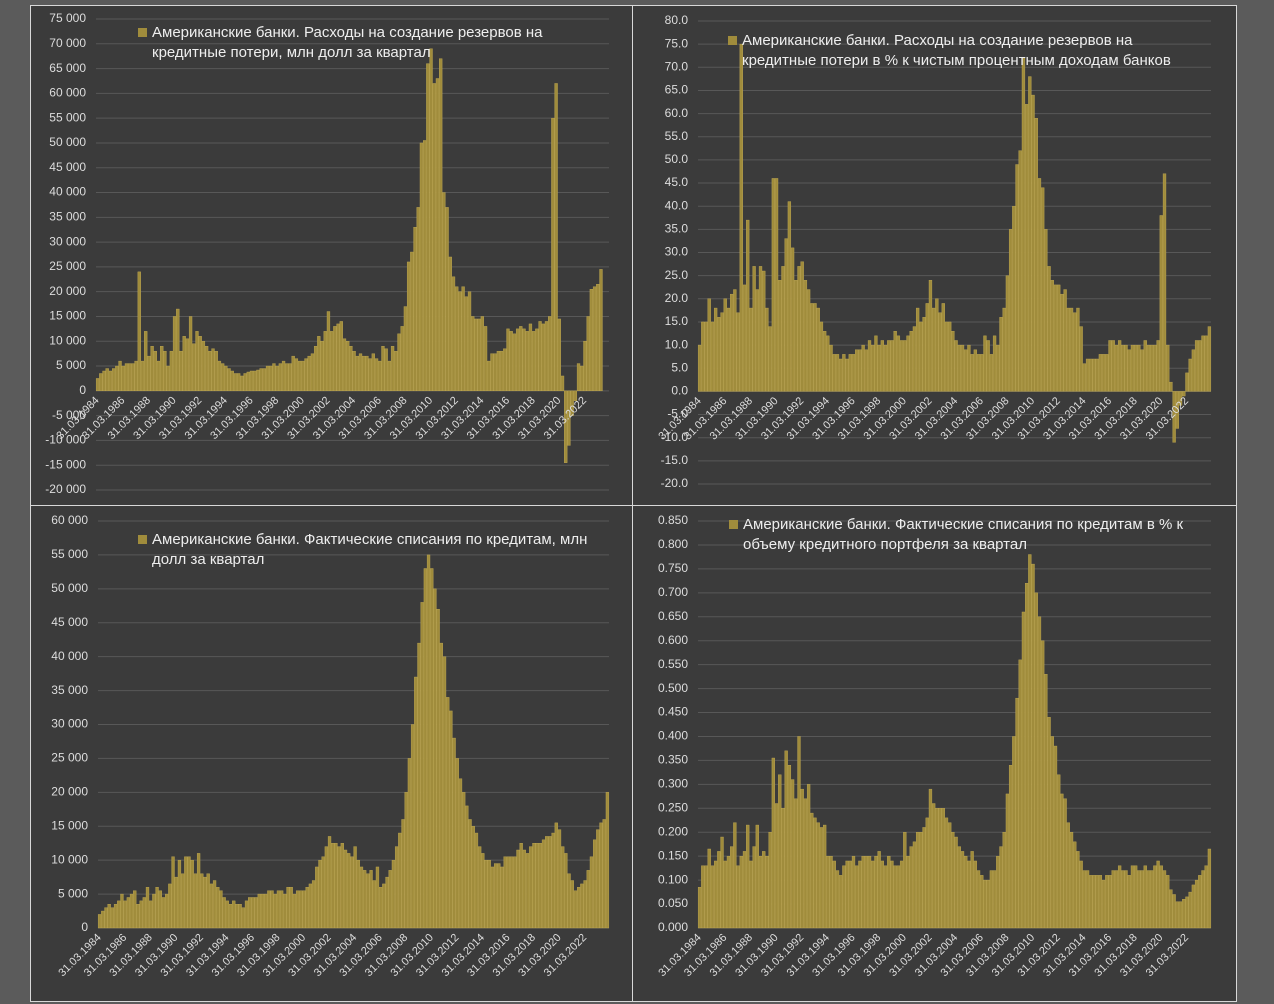  Describe the element at coordinates (673, 807) in the screenshot. I see `y-tick-label: 0.250` at that location.